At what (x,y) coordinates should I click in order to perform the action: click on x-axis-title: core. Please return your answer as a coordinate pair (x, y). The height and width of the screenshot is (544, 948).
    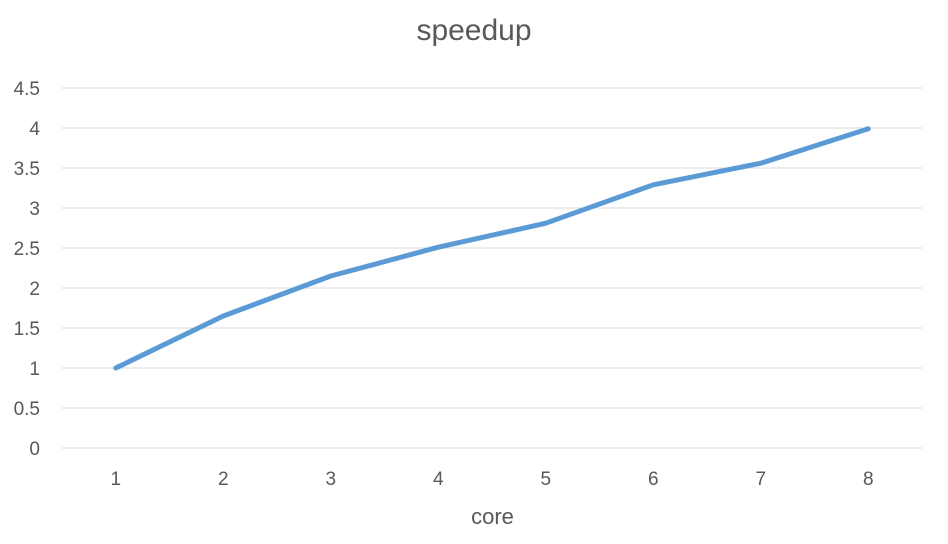
    Looking at the image, I should click on (492, 516).